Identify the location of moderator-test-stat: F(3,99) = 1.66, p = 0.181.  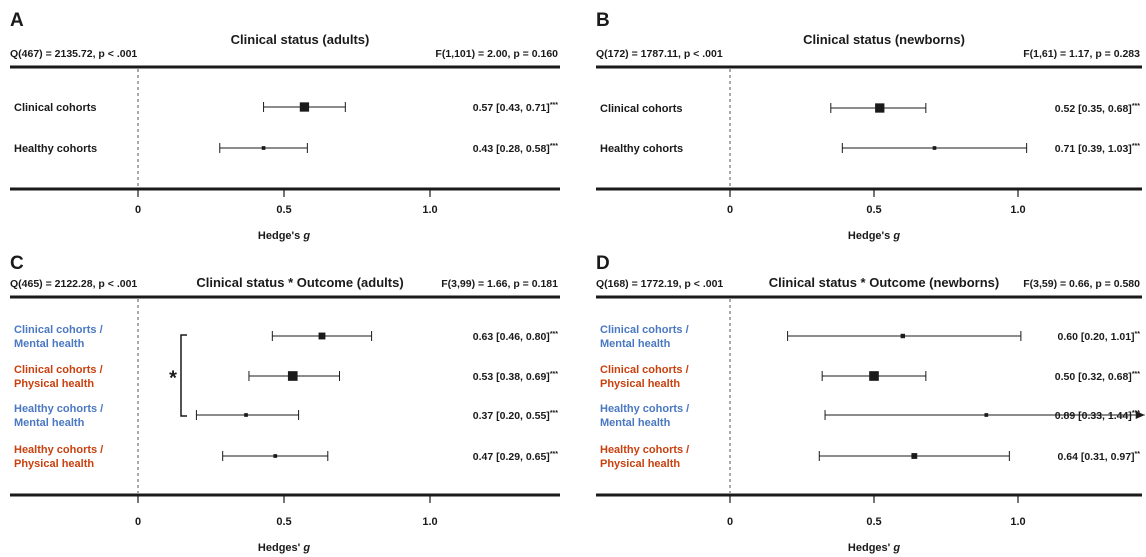
(499, 284).